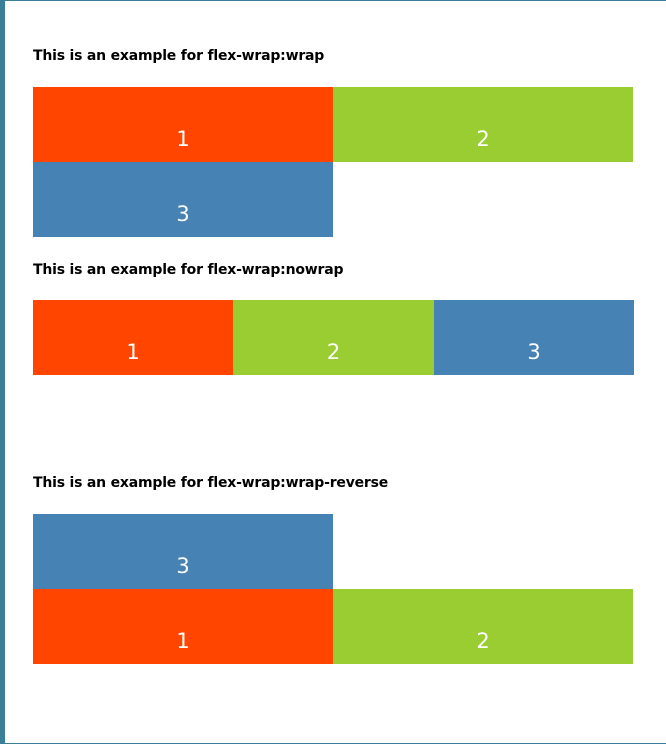 Image resolution: width=666 pixels, height=746 pixels. I want to click on nowrap-example-heading: This is an example for flex-wrap:nowrap, so click(188, 270).